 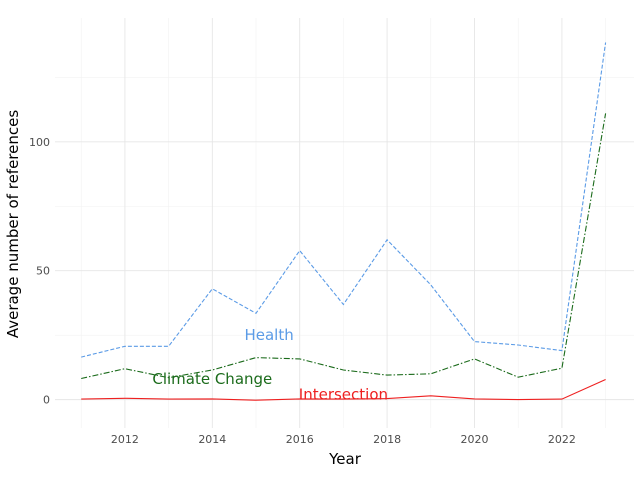 What do you see at coordinates (475, 439) in the screenshot?
I see `x-tick-label: 2020` at bounding box center [475, 439].